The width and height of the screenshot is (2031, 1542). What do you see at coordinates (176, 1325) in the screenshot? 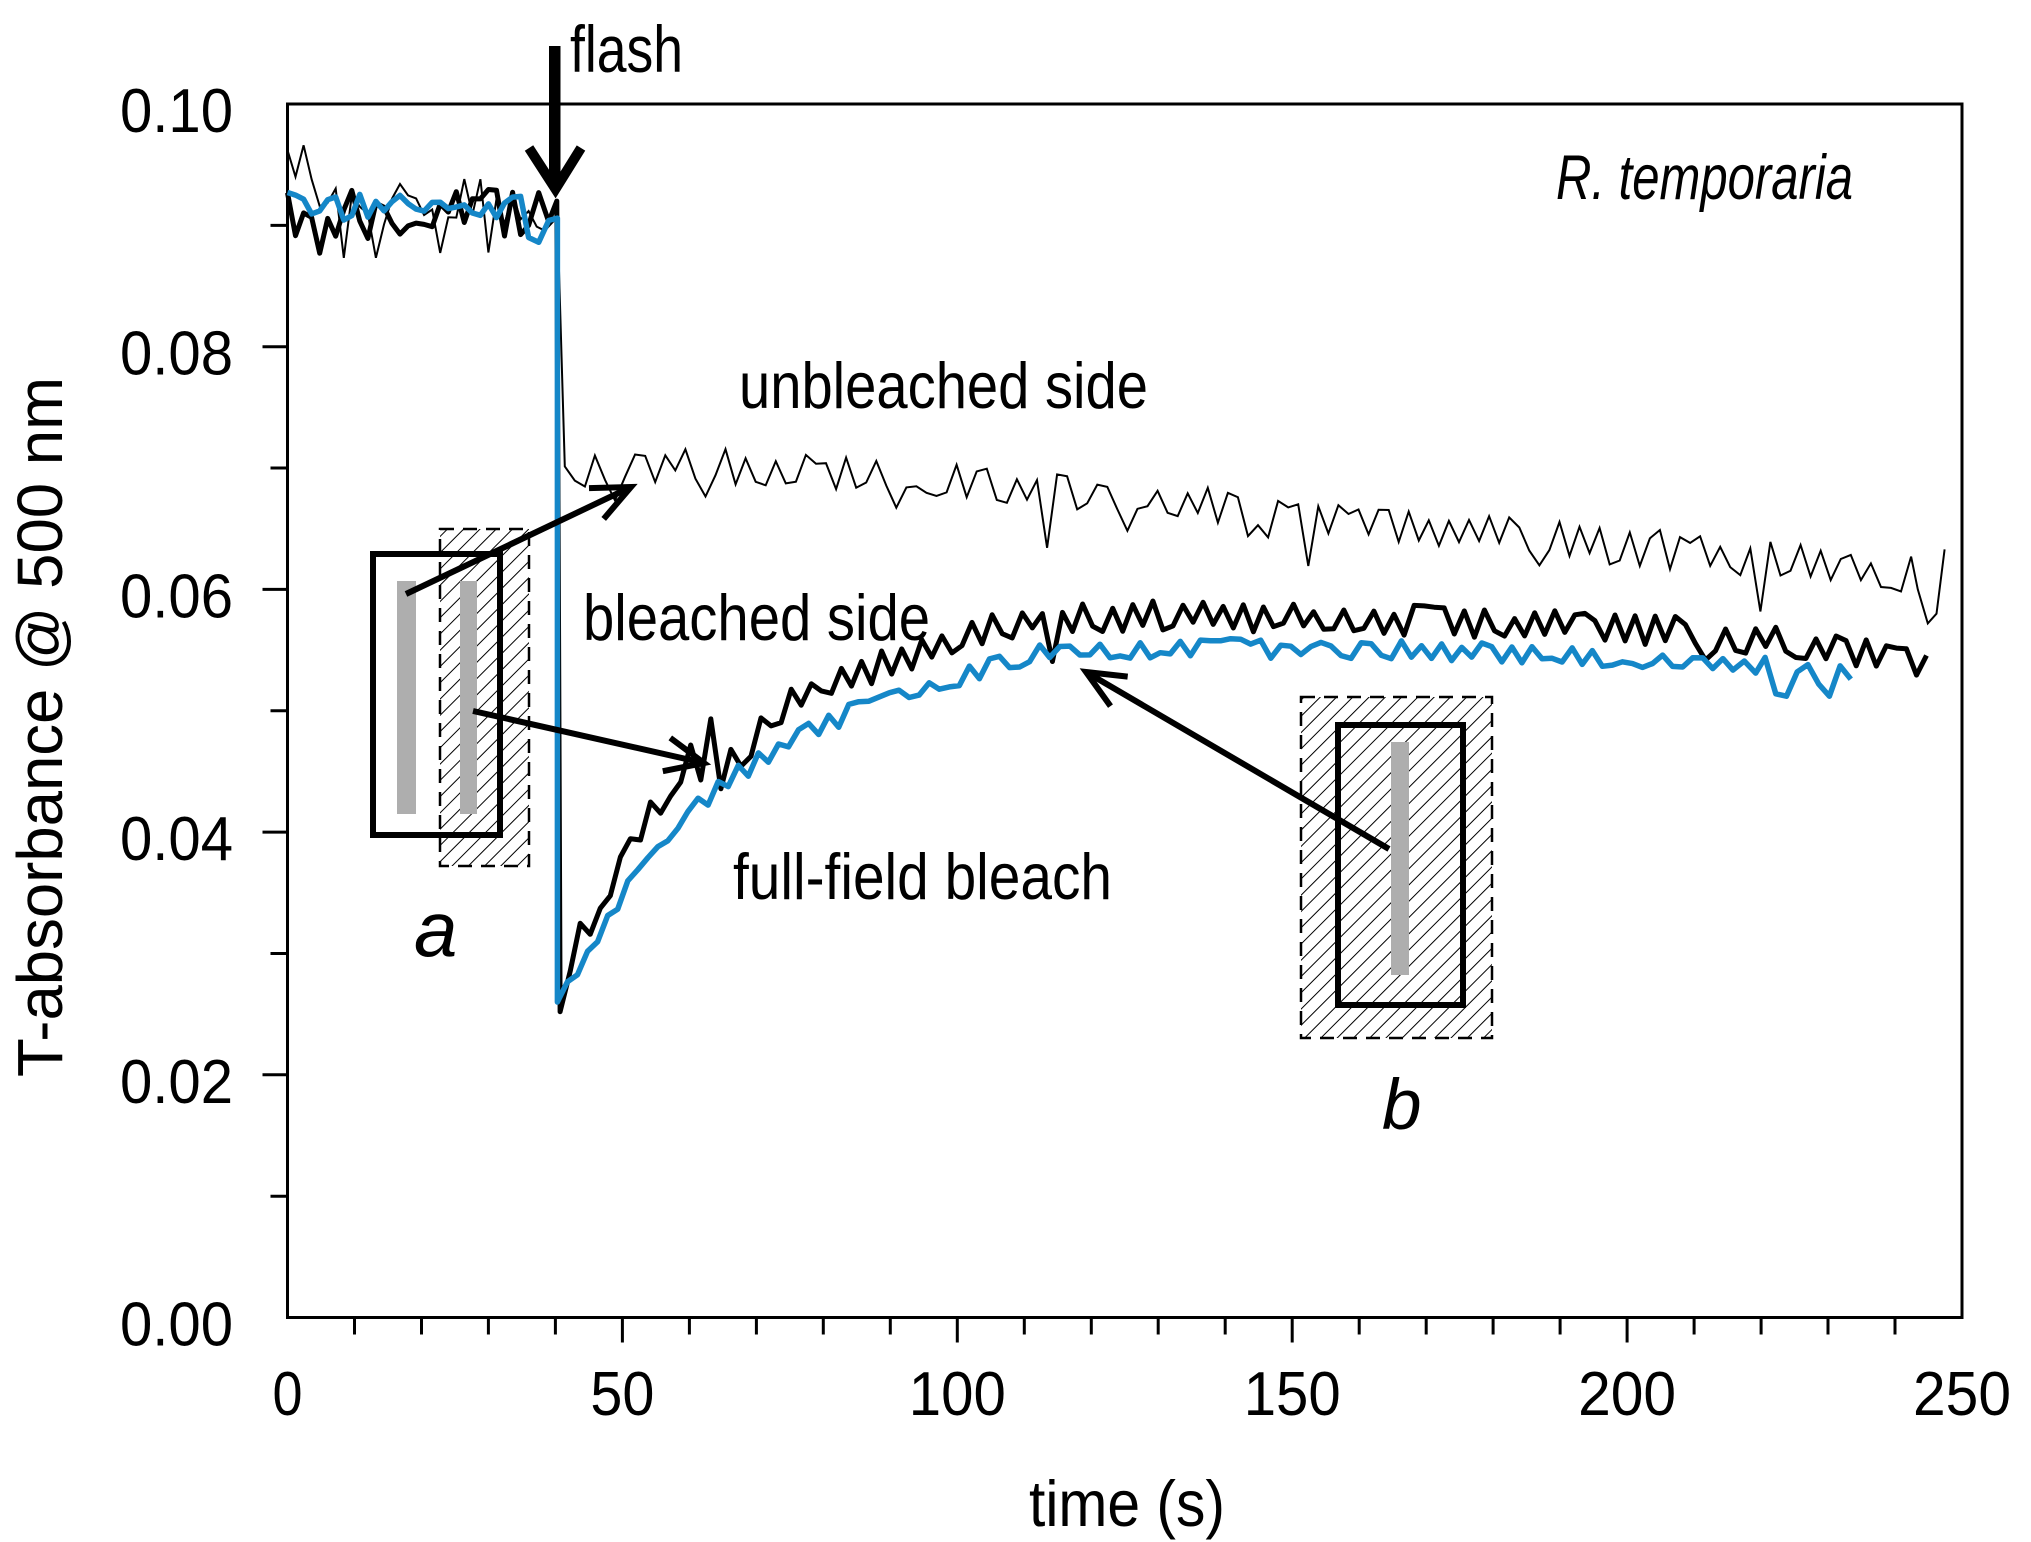
I see `svg-text: 0.00` at bounding box center [176, 1325].